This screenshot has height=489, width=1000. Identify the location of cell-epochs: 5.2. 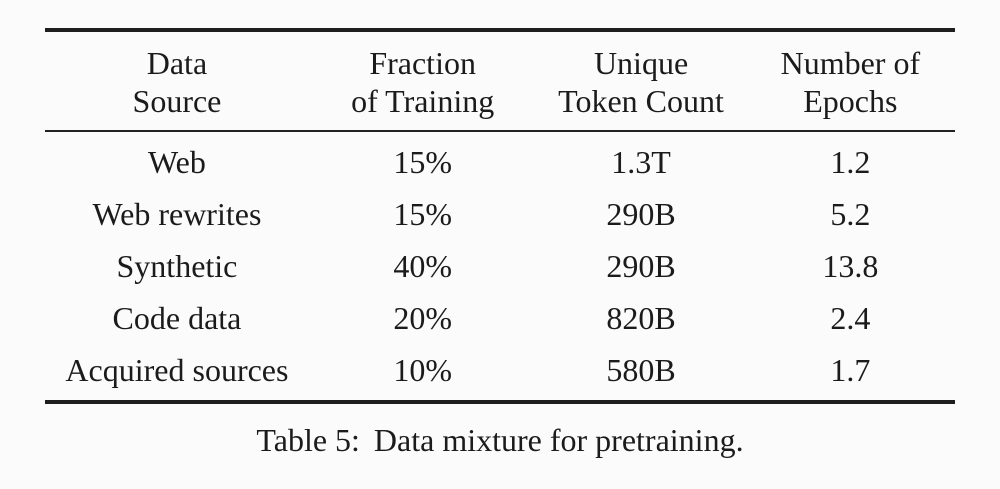
(850, 213).